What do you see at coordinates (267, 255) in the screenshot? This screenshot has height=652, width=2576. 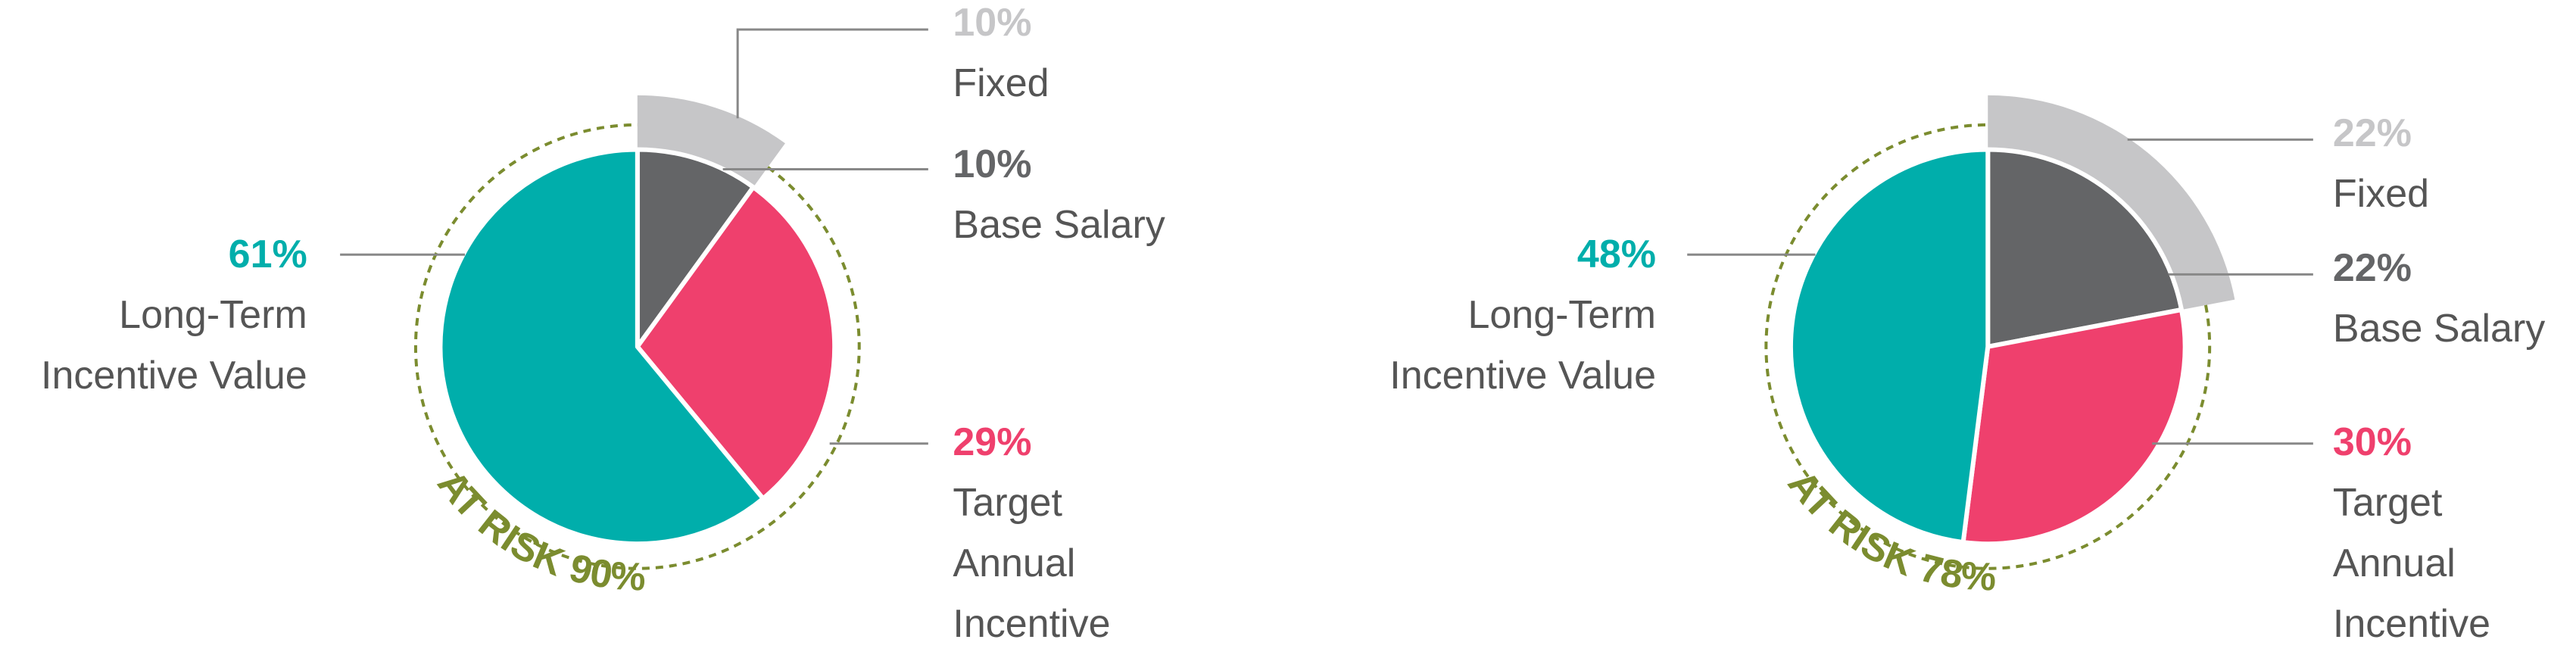 I see `value-label: 61%` at bounding box center [267, 255].